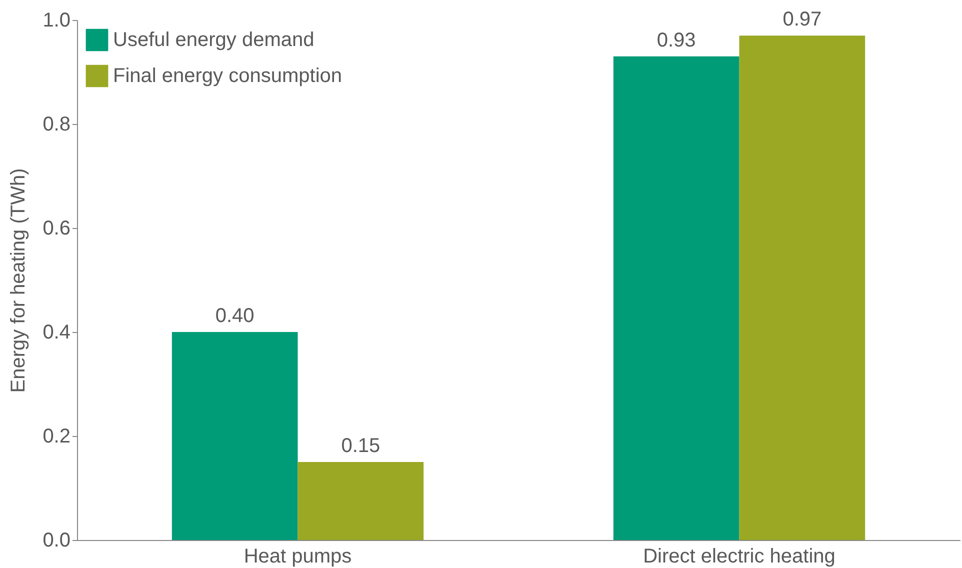 The image size is (962, 568). I want to click on data-label: 0.40, so click(234, 316).